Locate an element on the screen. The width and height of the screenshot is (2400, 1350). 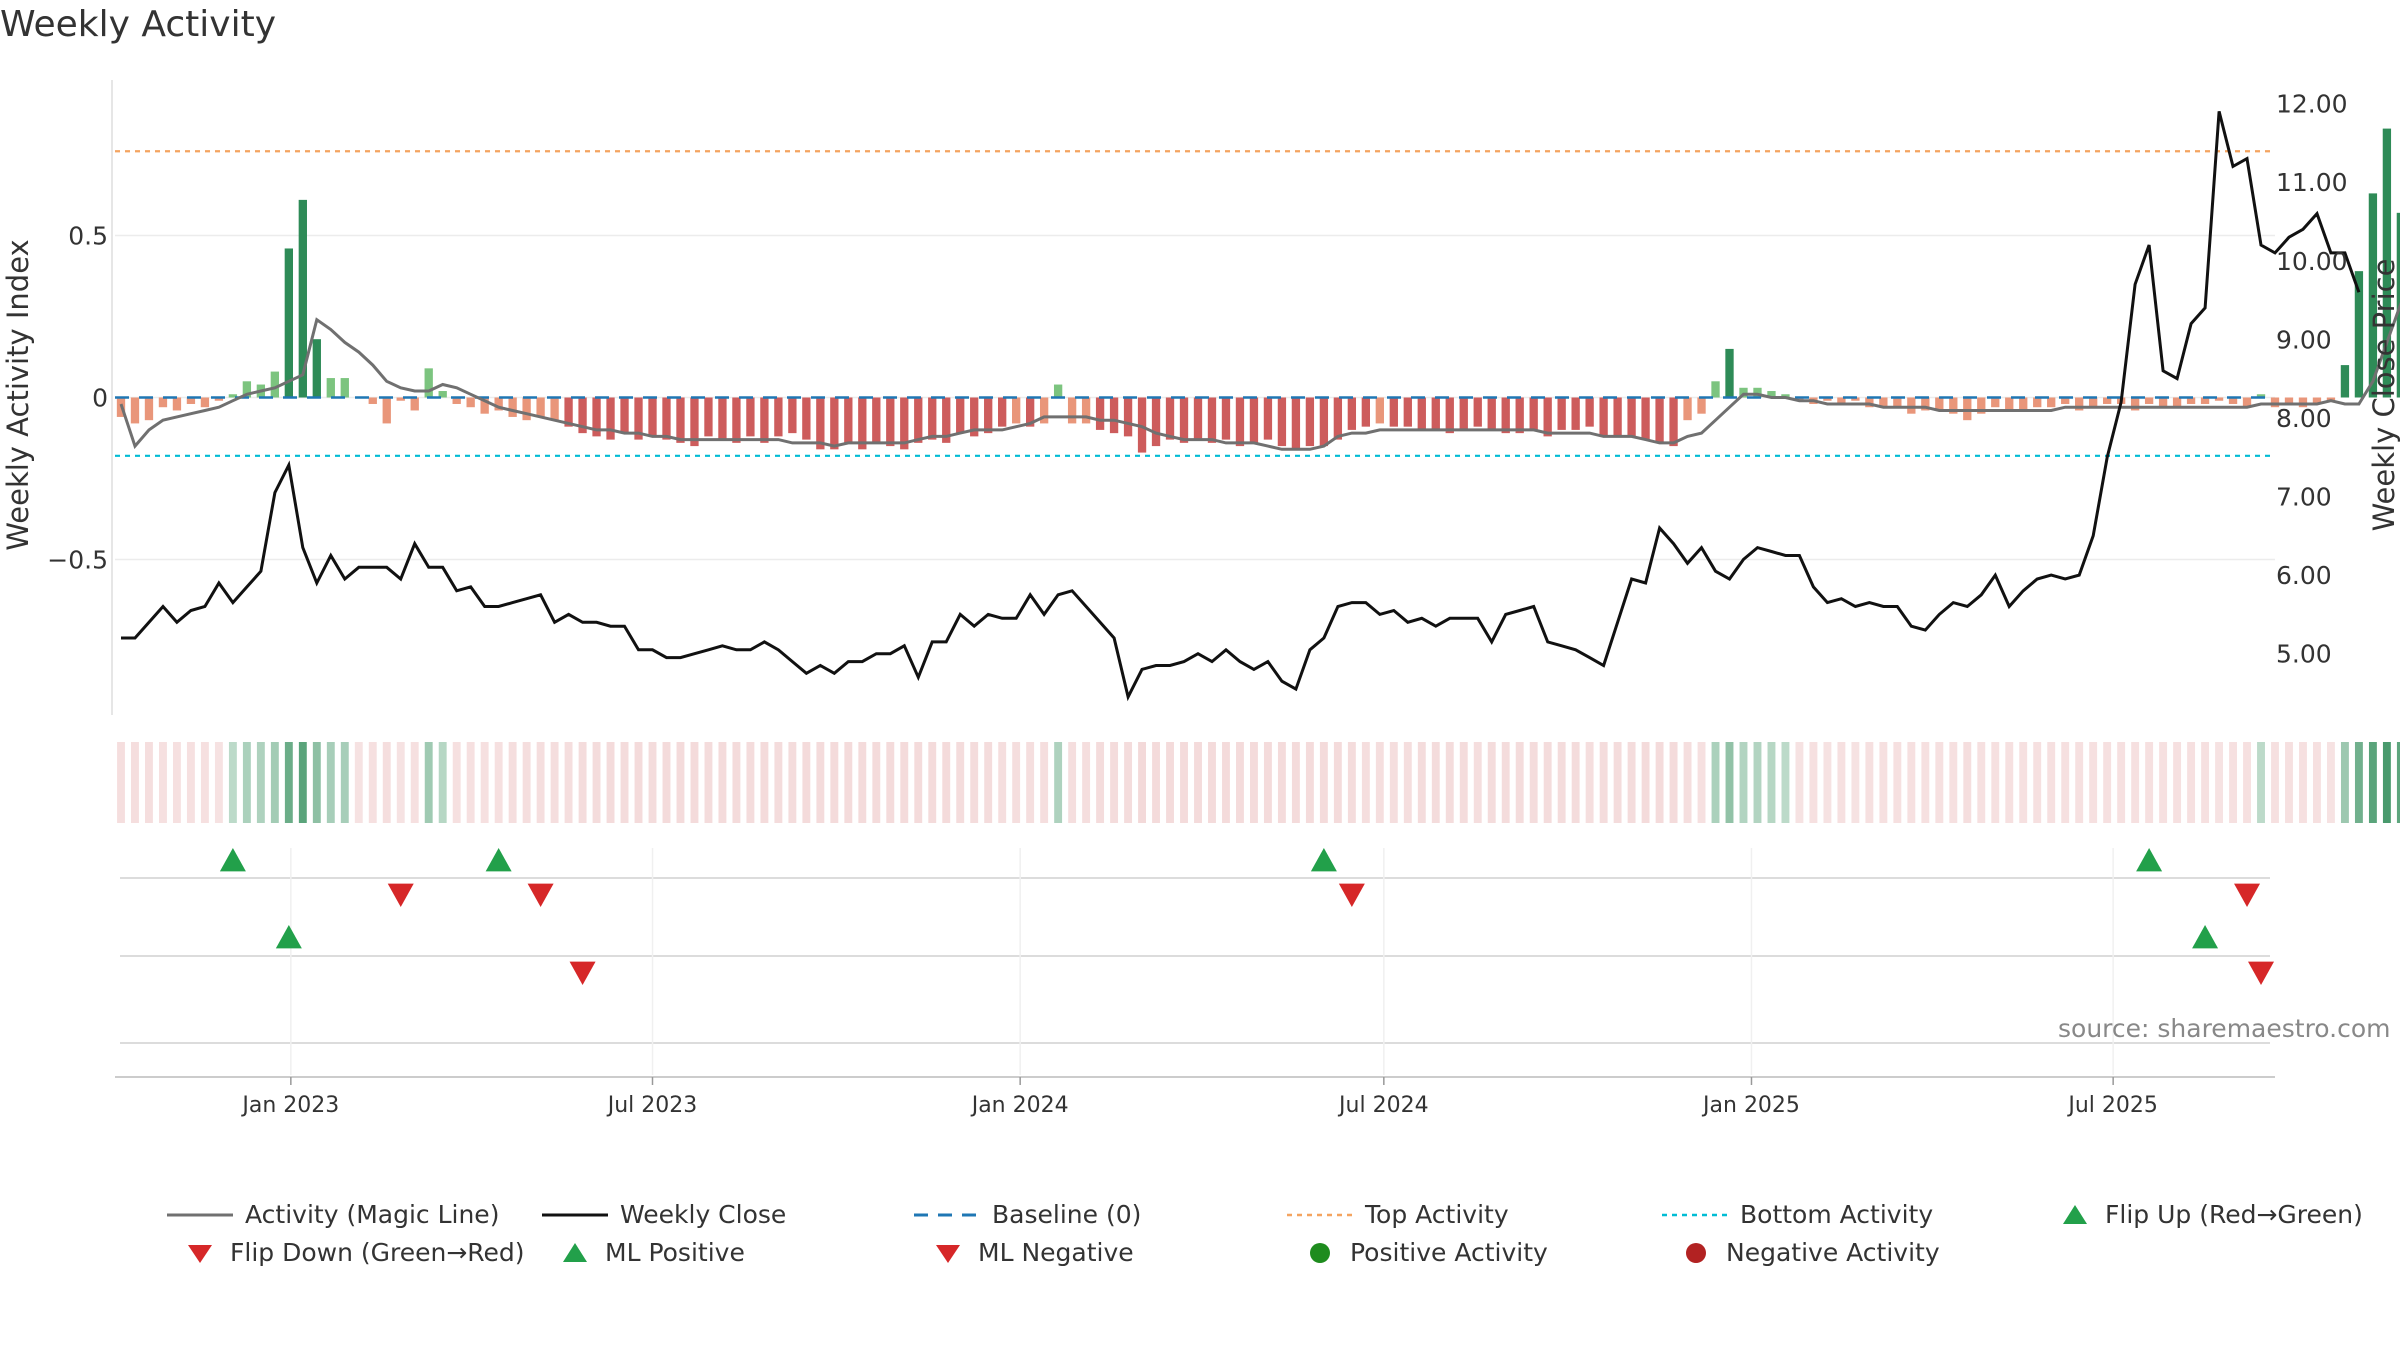
x-tick-label: Jan 2024 is located at coordinates (1019, 1105).